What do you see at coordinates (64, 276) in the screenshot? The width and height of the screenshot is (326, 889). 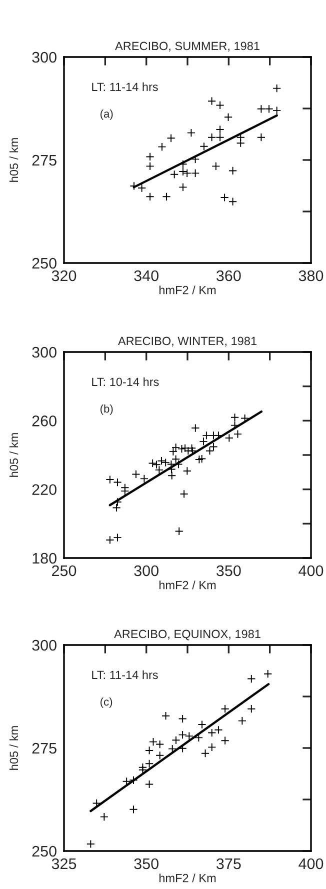 I see `x-tick-label: 320` at bounding box center [64, 276].